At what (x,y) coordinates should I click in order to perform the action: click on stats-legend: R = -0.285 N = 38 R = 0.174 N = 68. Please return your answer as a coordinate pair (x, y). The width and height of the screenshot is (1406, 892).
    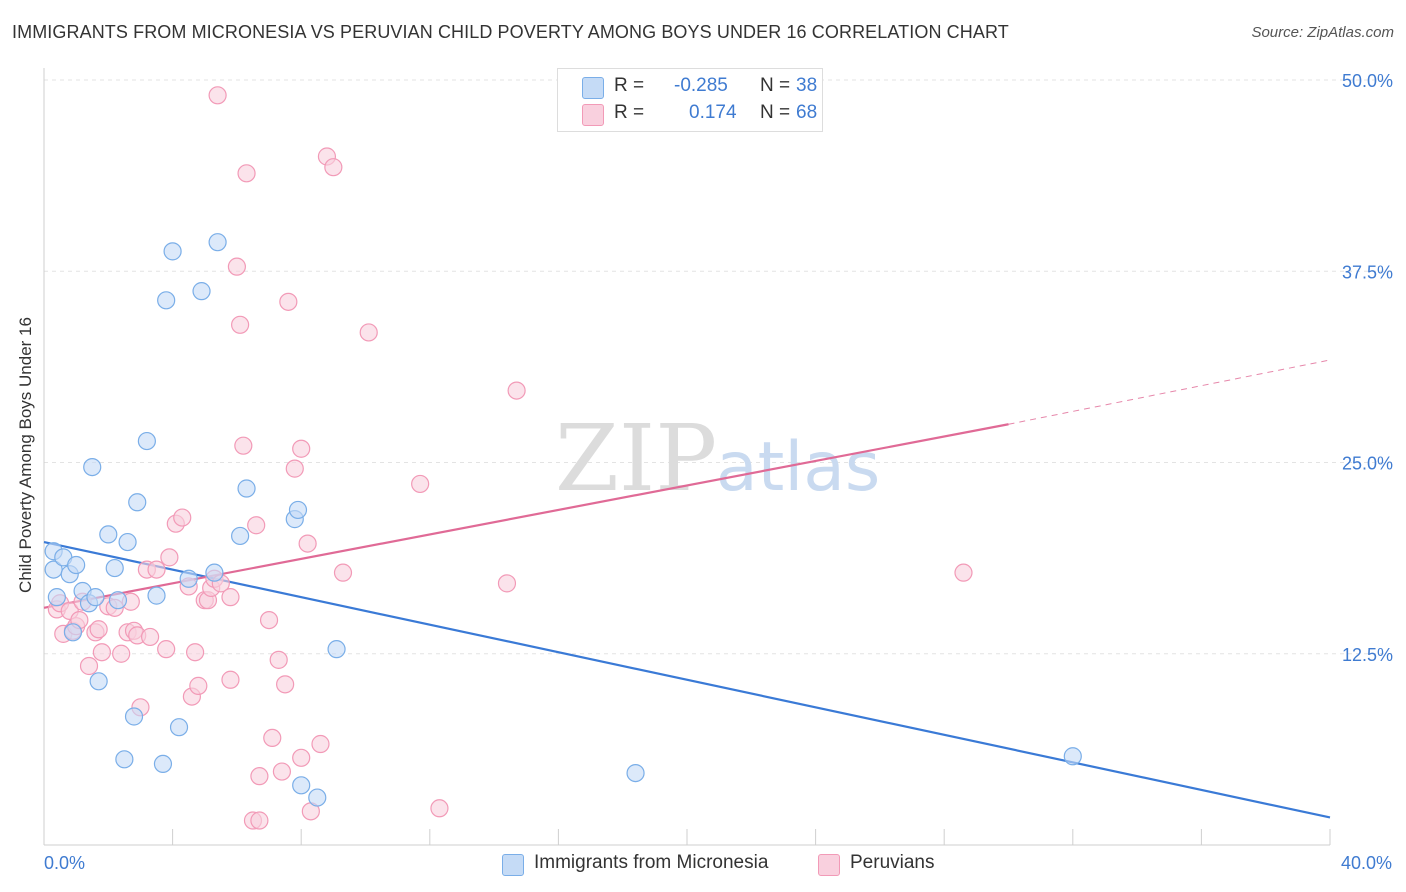
    Looking at the image, I should click on (690, 100).